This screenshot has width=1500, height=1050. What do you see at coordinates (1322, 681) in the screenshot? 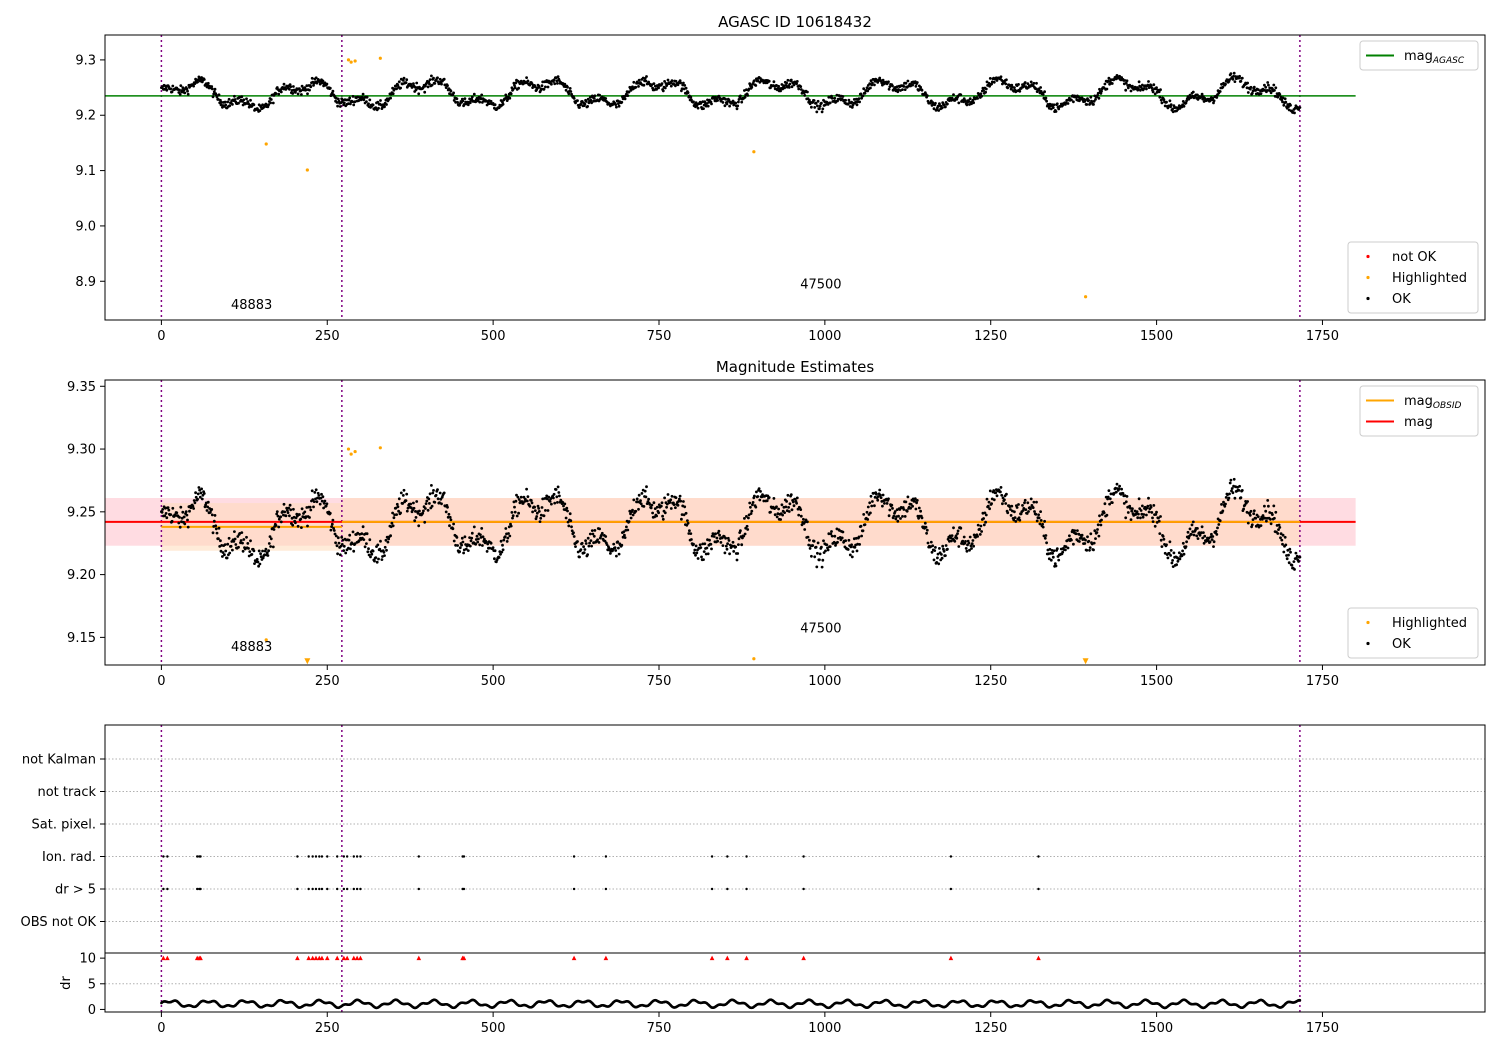
I see `x-tick-label: 1750` at bounding box center [1322, 681].